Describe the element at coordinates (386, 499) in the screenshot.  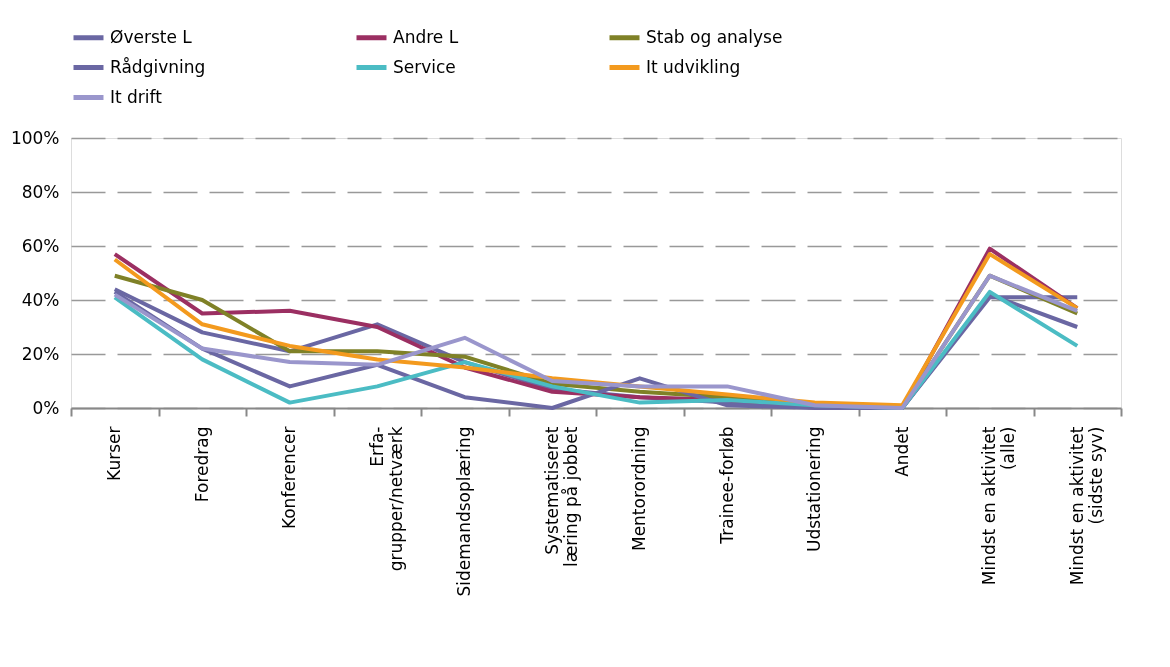
I see `x-tick-label: Erfa- grupper/netværk` at that location.